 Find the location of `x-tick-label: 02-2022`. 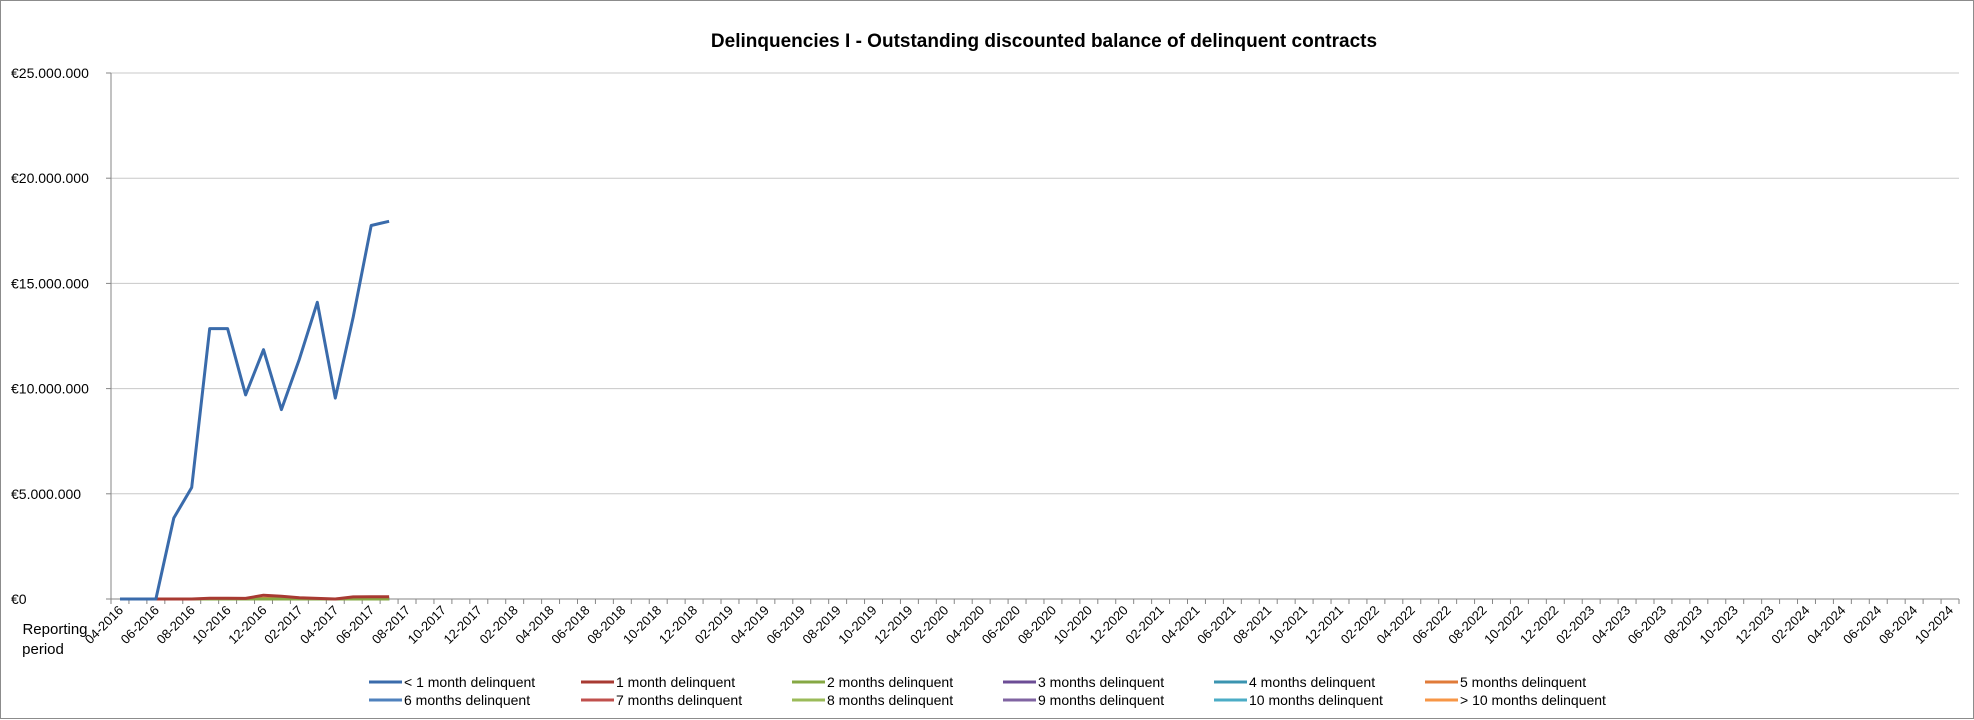

x-tick-label: 02-2022 is located at coordinates (1360, 625).